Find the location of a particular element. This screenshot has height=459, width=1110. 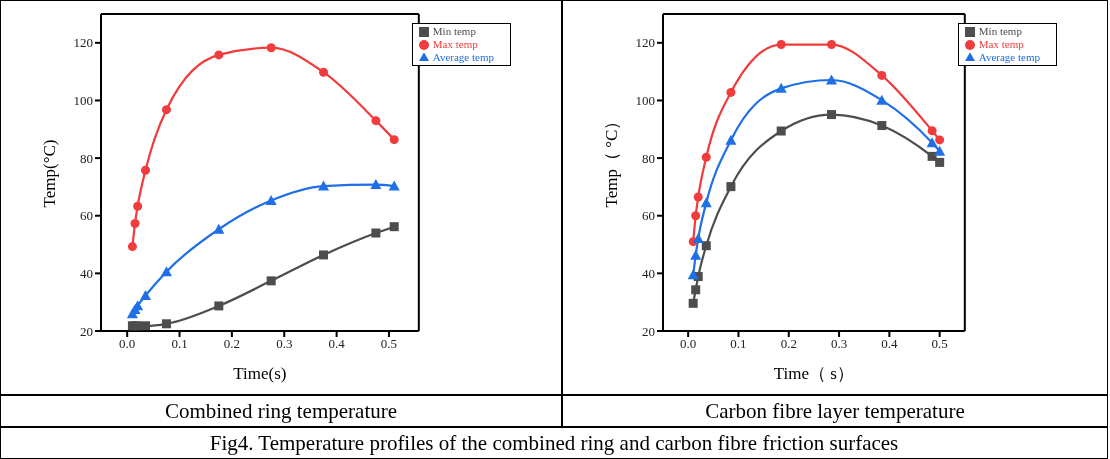

y-axis-title: Temp(°C) is located at coordinates (50, 173).